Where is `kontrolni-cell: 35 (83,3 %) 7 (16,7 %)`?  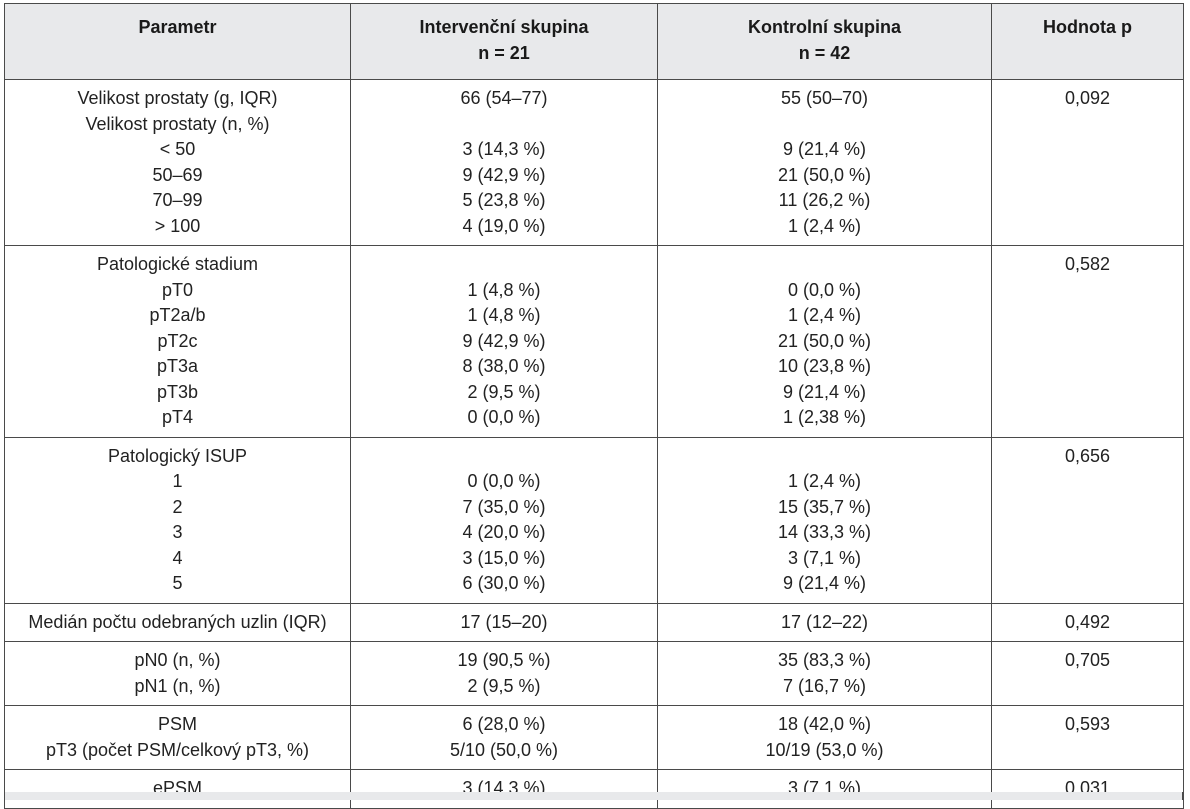
kontrolni-cell: 35 (83,3 %) 7 (16,7 %) is located at coordinates (824, 673).